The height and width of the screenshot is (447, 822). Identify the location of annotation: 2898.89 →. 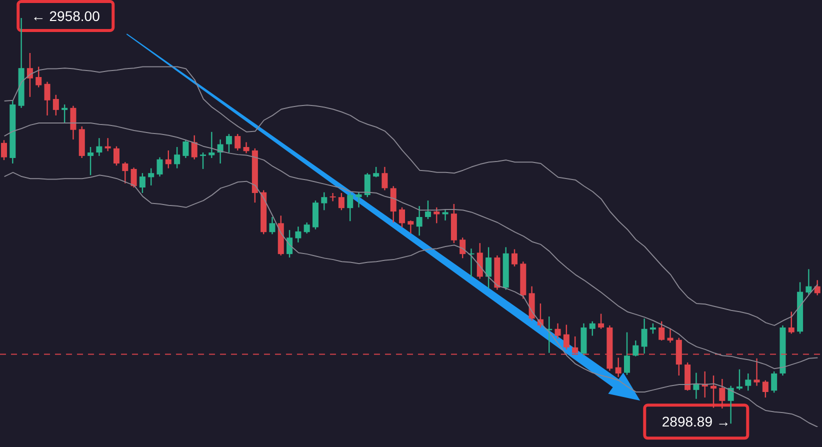
(696, 422).